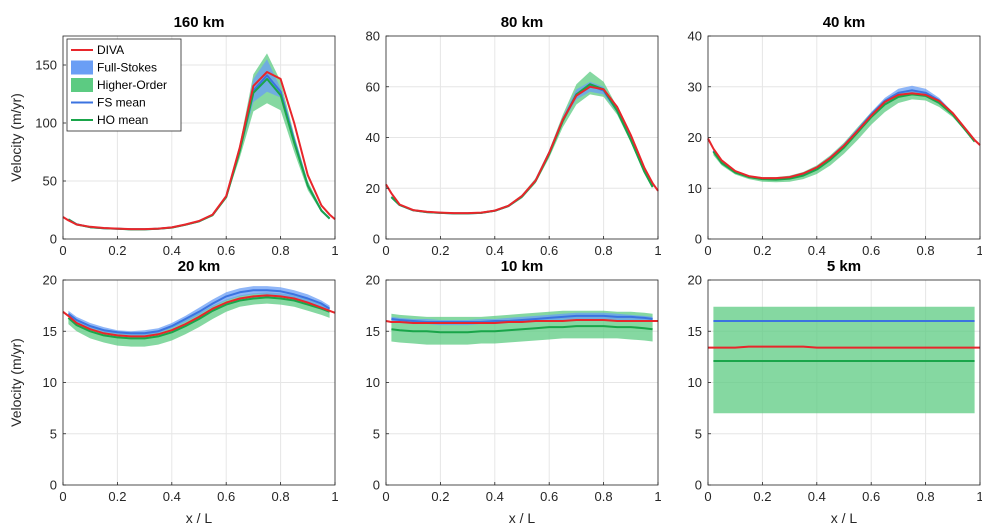  I want to click on legend-label: HO mean, so click(122, 120).